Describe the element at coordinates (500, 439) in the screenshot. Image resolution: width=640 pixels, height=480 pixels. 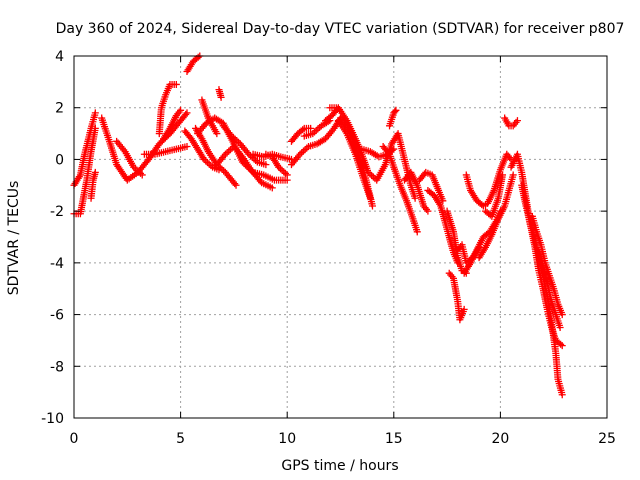
I see `x-tick-label: 20` at that location.